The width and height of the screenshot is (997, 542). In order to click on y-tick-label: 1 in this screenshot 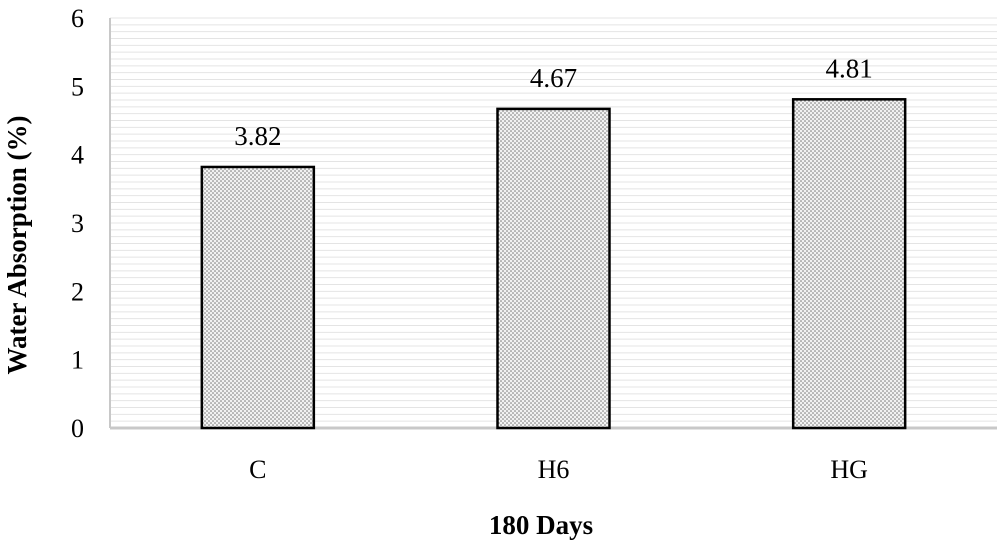, I will do `click(77, 360)`.